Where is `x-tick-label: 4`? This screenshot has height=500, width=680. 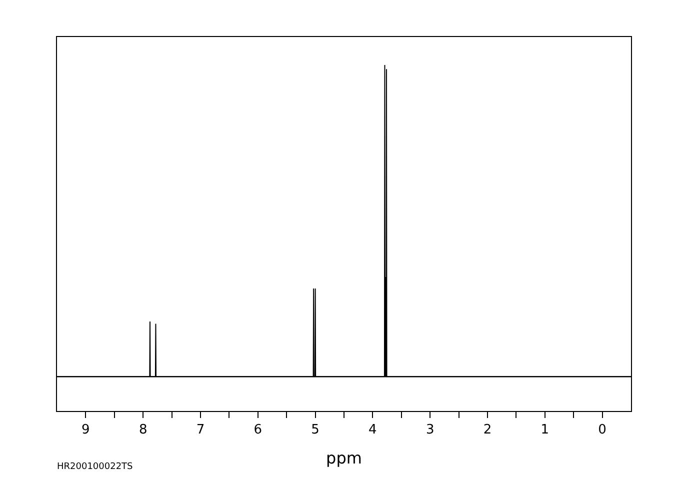 x-tick-label: 4 is located at coordinates (372, 430).